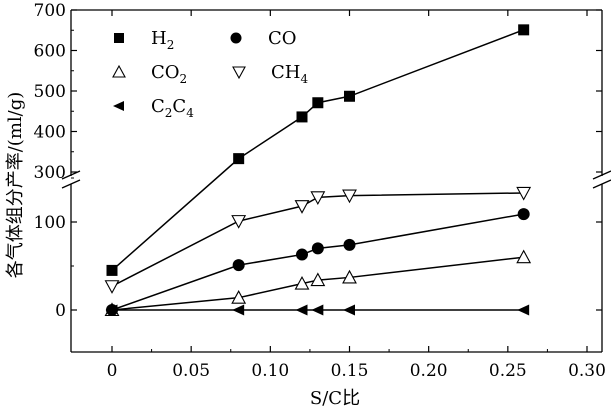 The image size is (611, 411). I want to click on series-CO2, so click(318, 283).